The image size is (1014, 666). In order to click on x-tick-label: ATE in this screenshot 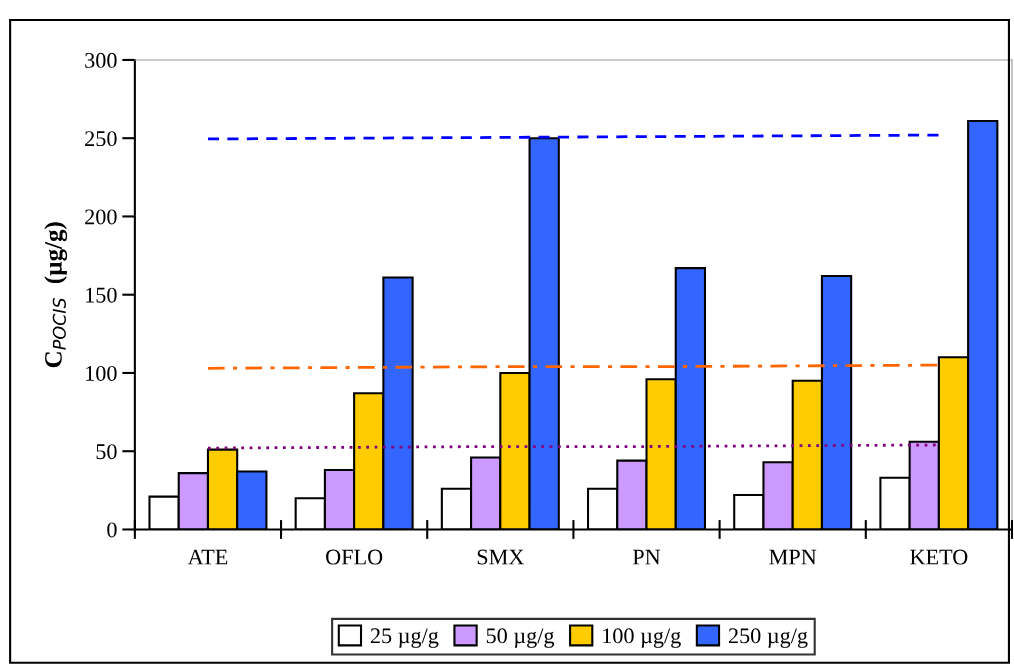, I will do `click(207, 557)`.